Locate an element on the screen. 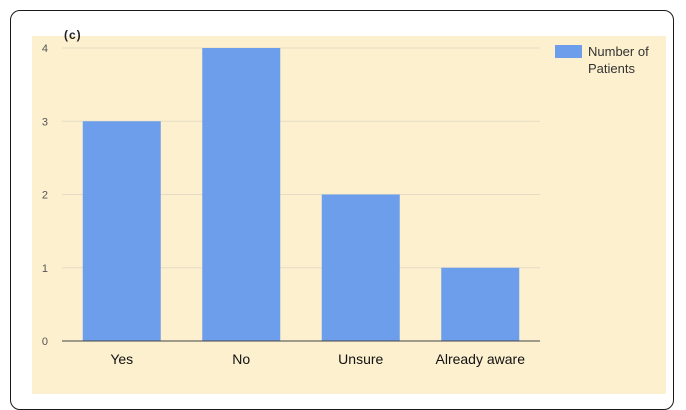 Image resolution: width=686 pixels, height=410 pixels. y-tick-label: 3 is located at coordinates (45, 122).